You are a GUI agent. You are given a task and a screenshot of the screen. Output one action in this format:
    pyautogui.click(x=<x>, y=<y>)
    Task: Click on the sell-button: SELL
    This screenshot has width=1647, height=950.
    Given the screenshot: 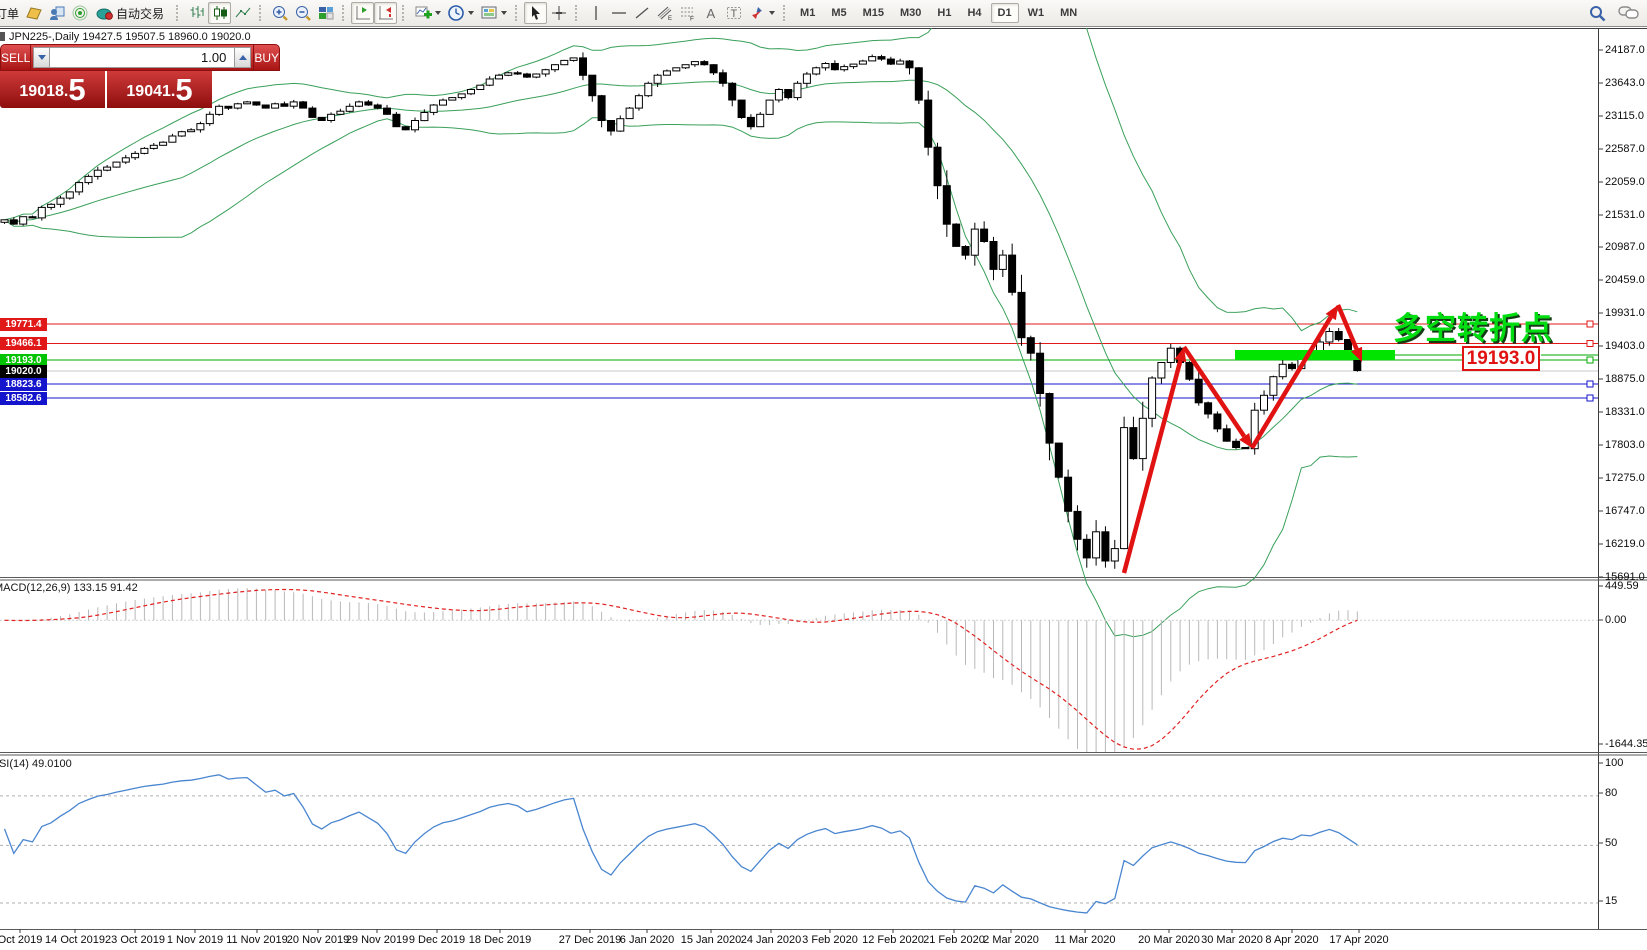 What is the action you would take?
    pyautogui.click(x=16, y=57)
    